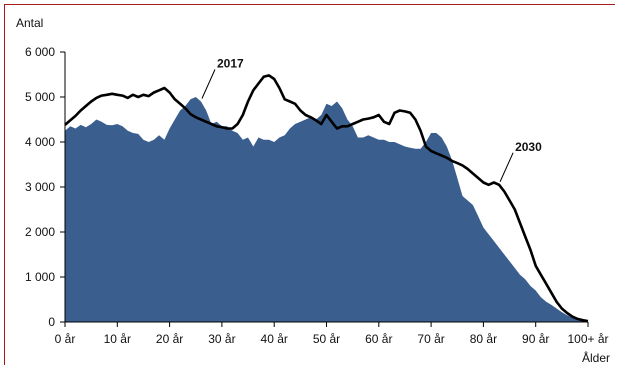 This screenshot has height=369, width=621. What do you see at coordinates (596, 357) in the screenshot?
I see `x-axis-label: Ålder` at bounding box center [596, 357].